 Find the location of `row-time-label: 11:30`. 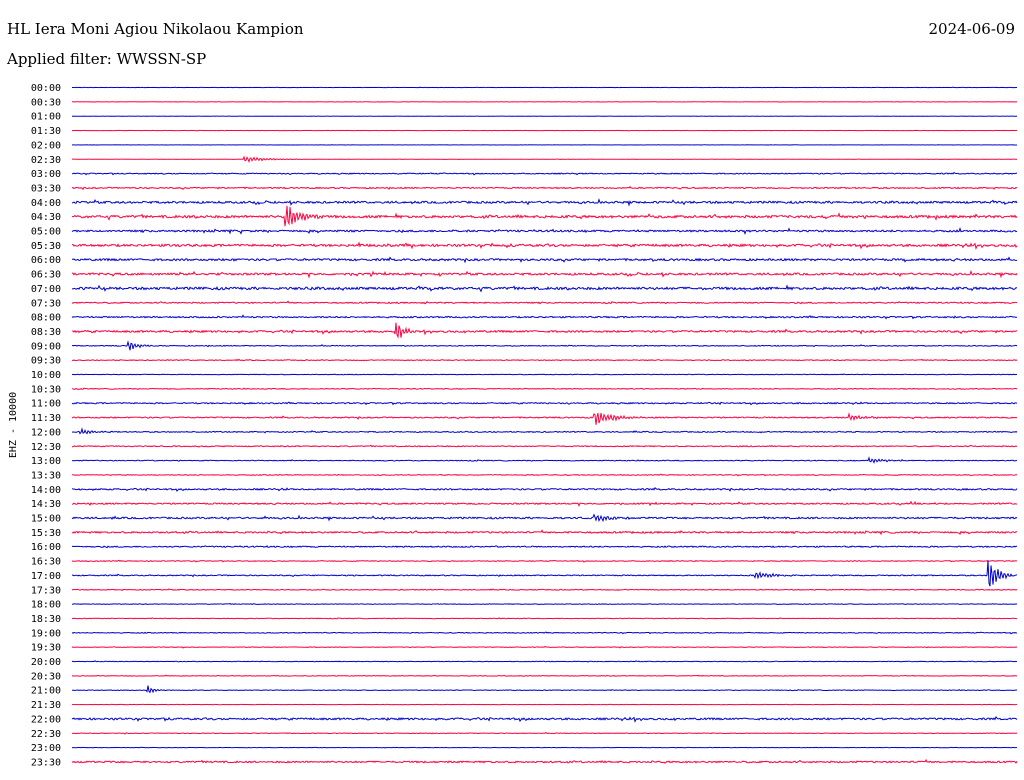

row-time-label: 11:30 is located at coordinates (46, 418).